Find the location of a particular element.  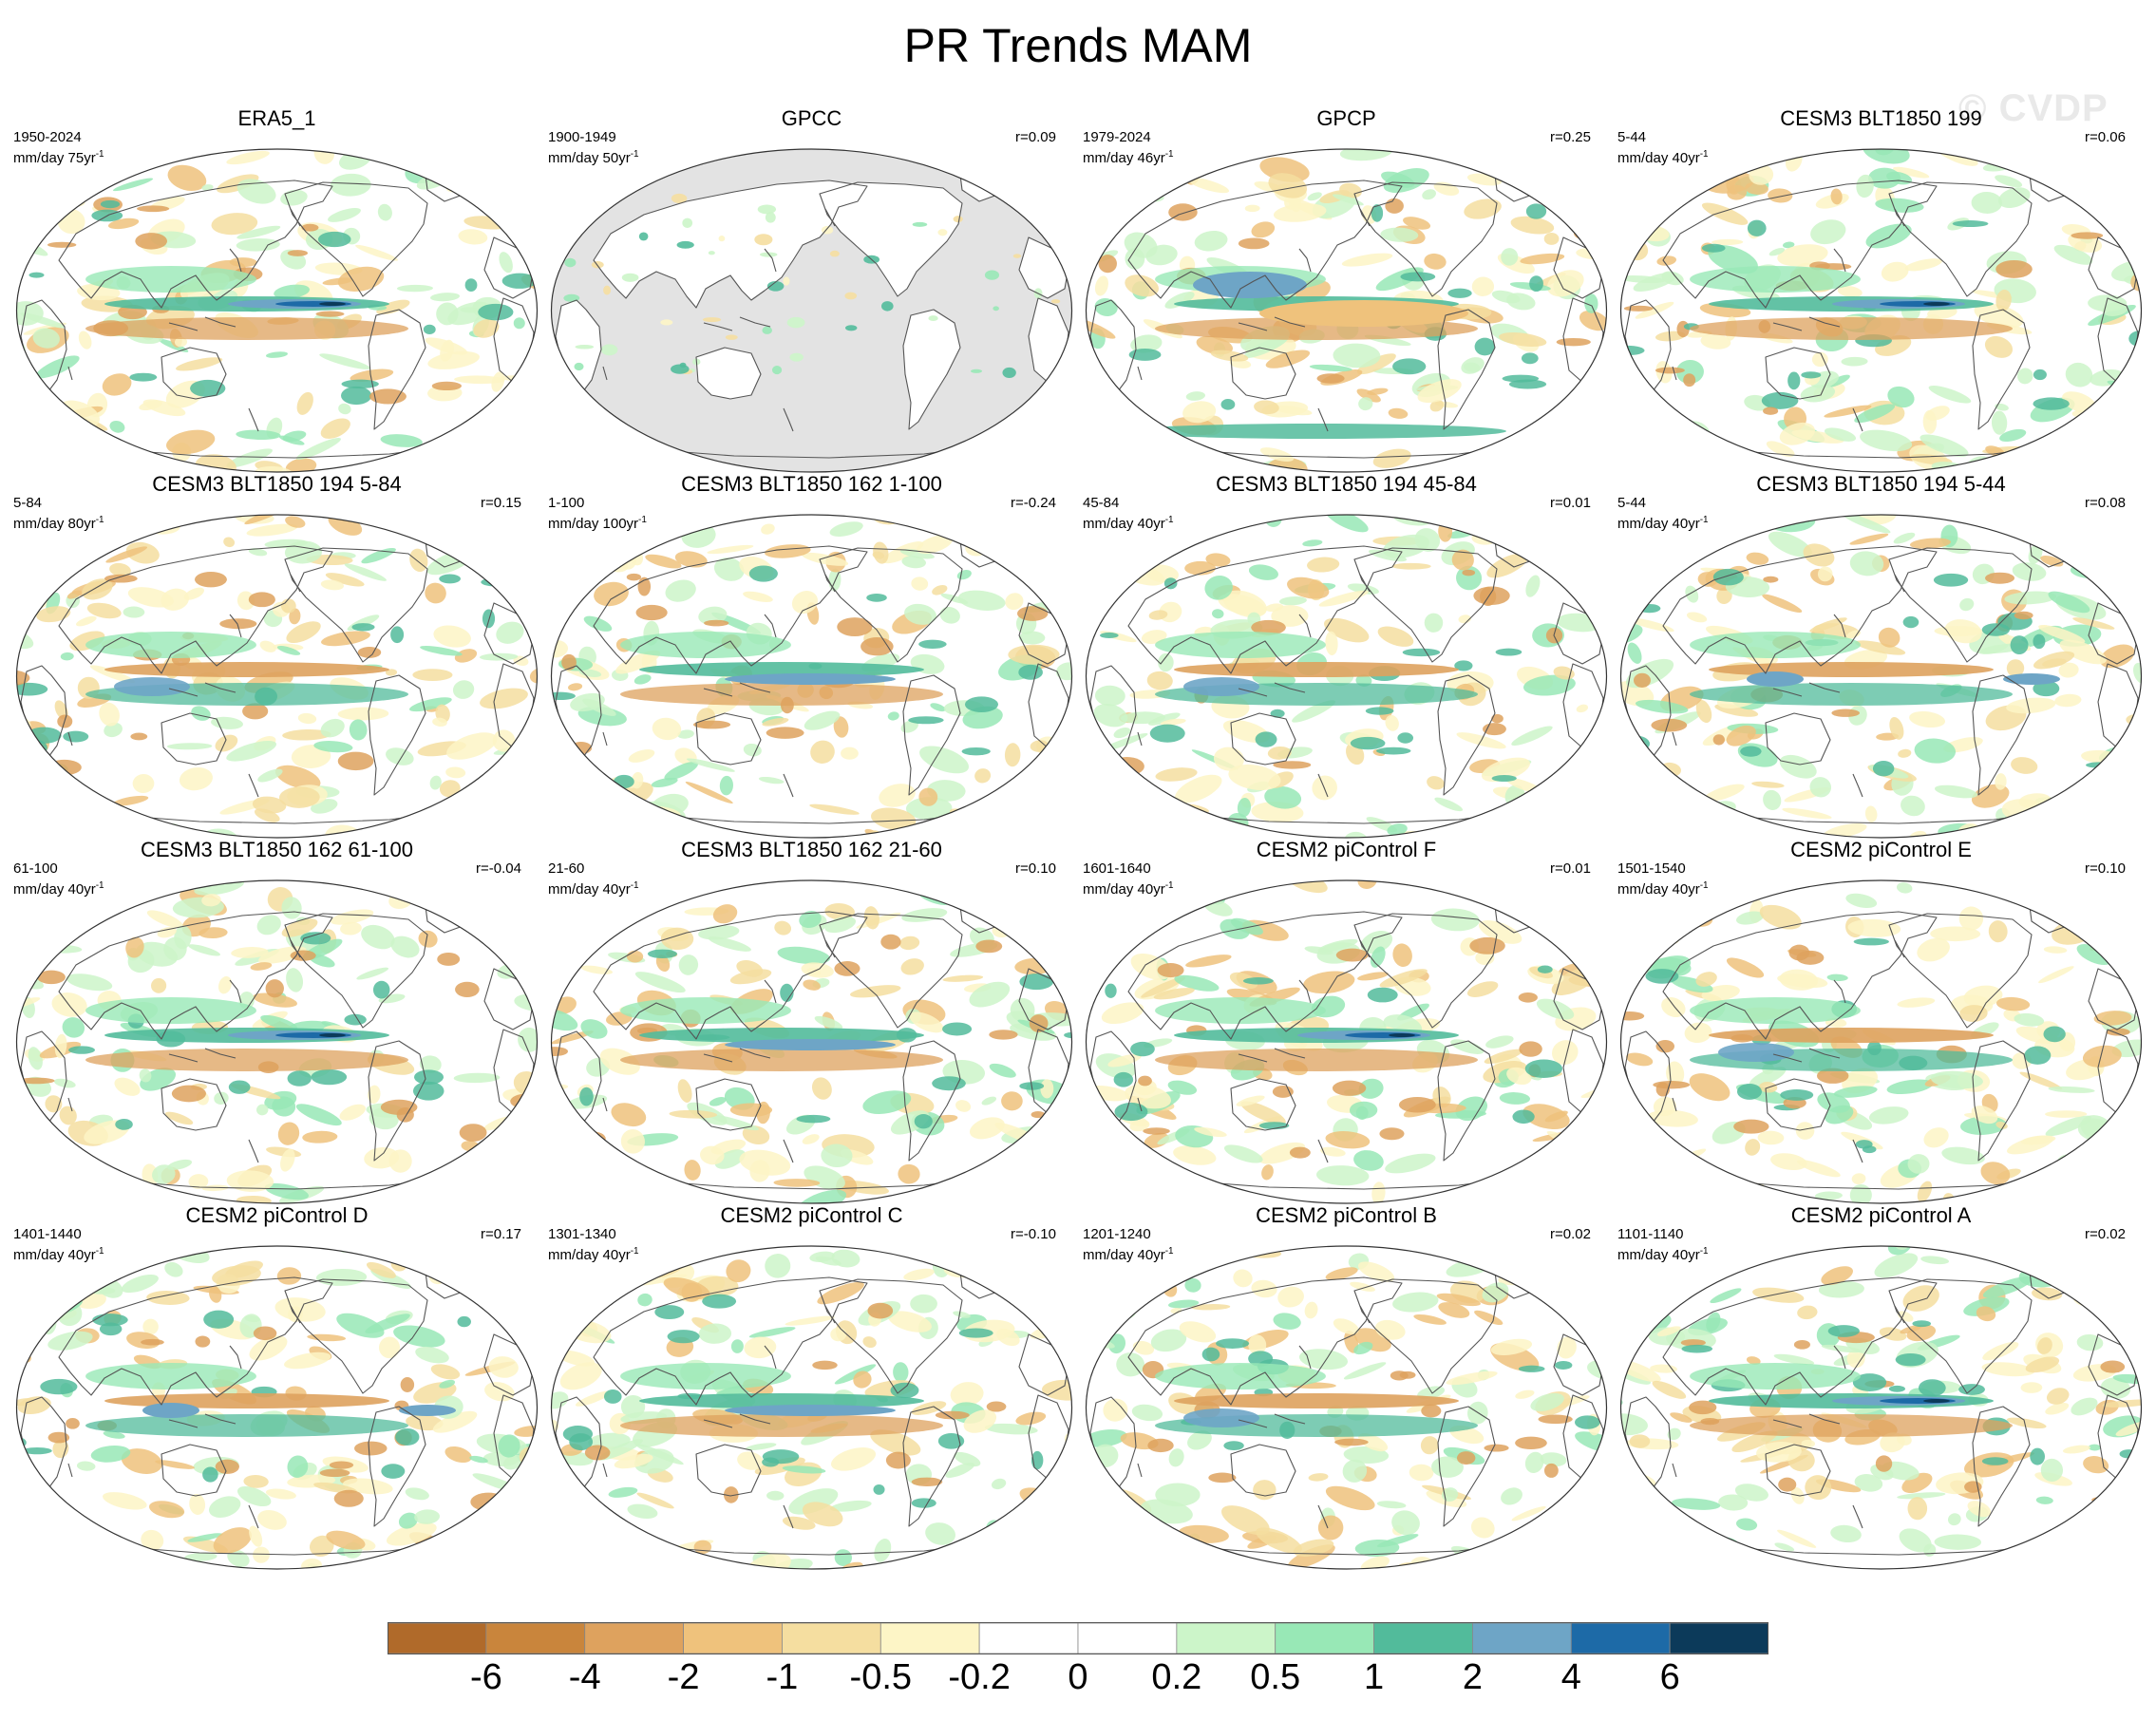

map-panel: GPCC 1900-1949 mm/day 50yr-1 r=0.09 is located at coordinates (812, 289).